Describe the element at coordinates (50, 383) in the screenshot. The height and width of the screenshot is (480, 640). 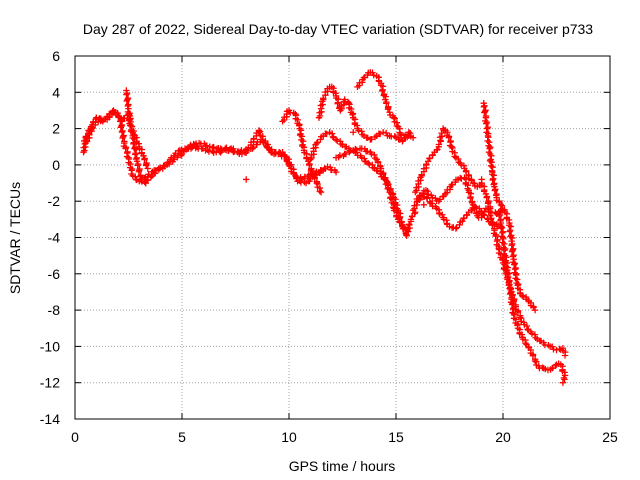
I see `y-tick-label: -12` at that location.